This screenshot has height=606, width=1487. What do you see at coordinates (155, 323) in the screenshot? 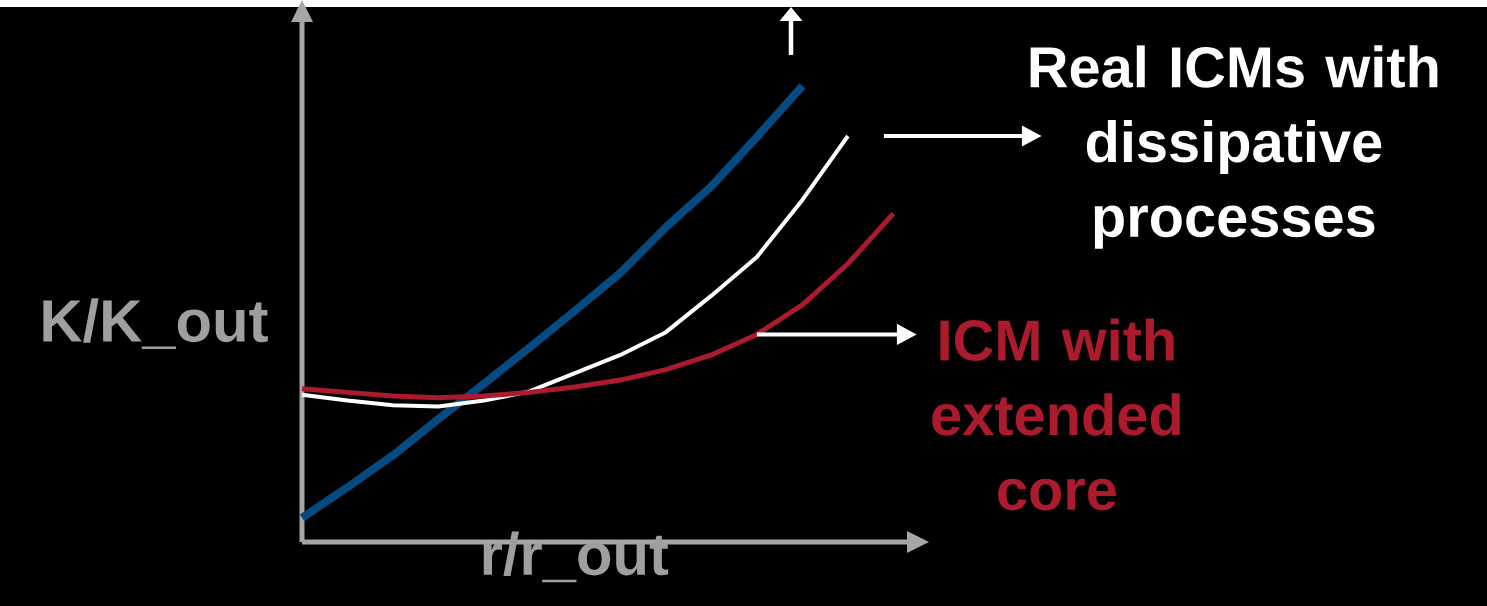
I see `y-axis-title: K/K_out` at bounding box center [155, 323].